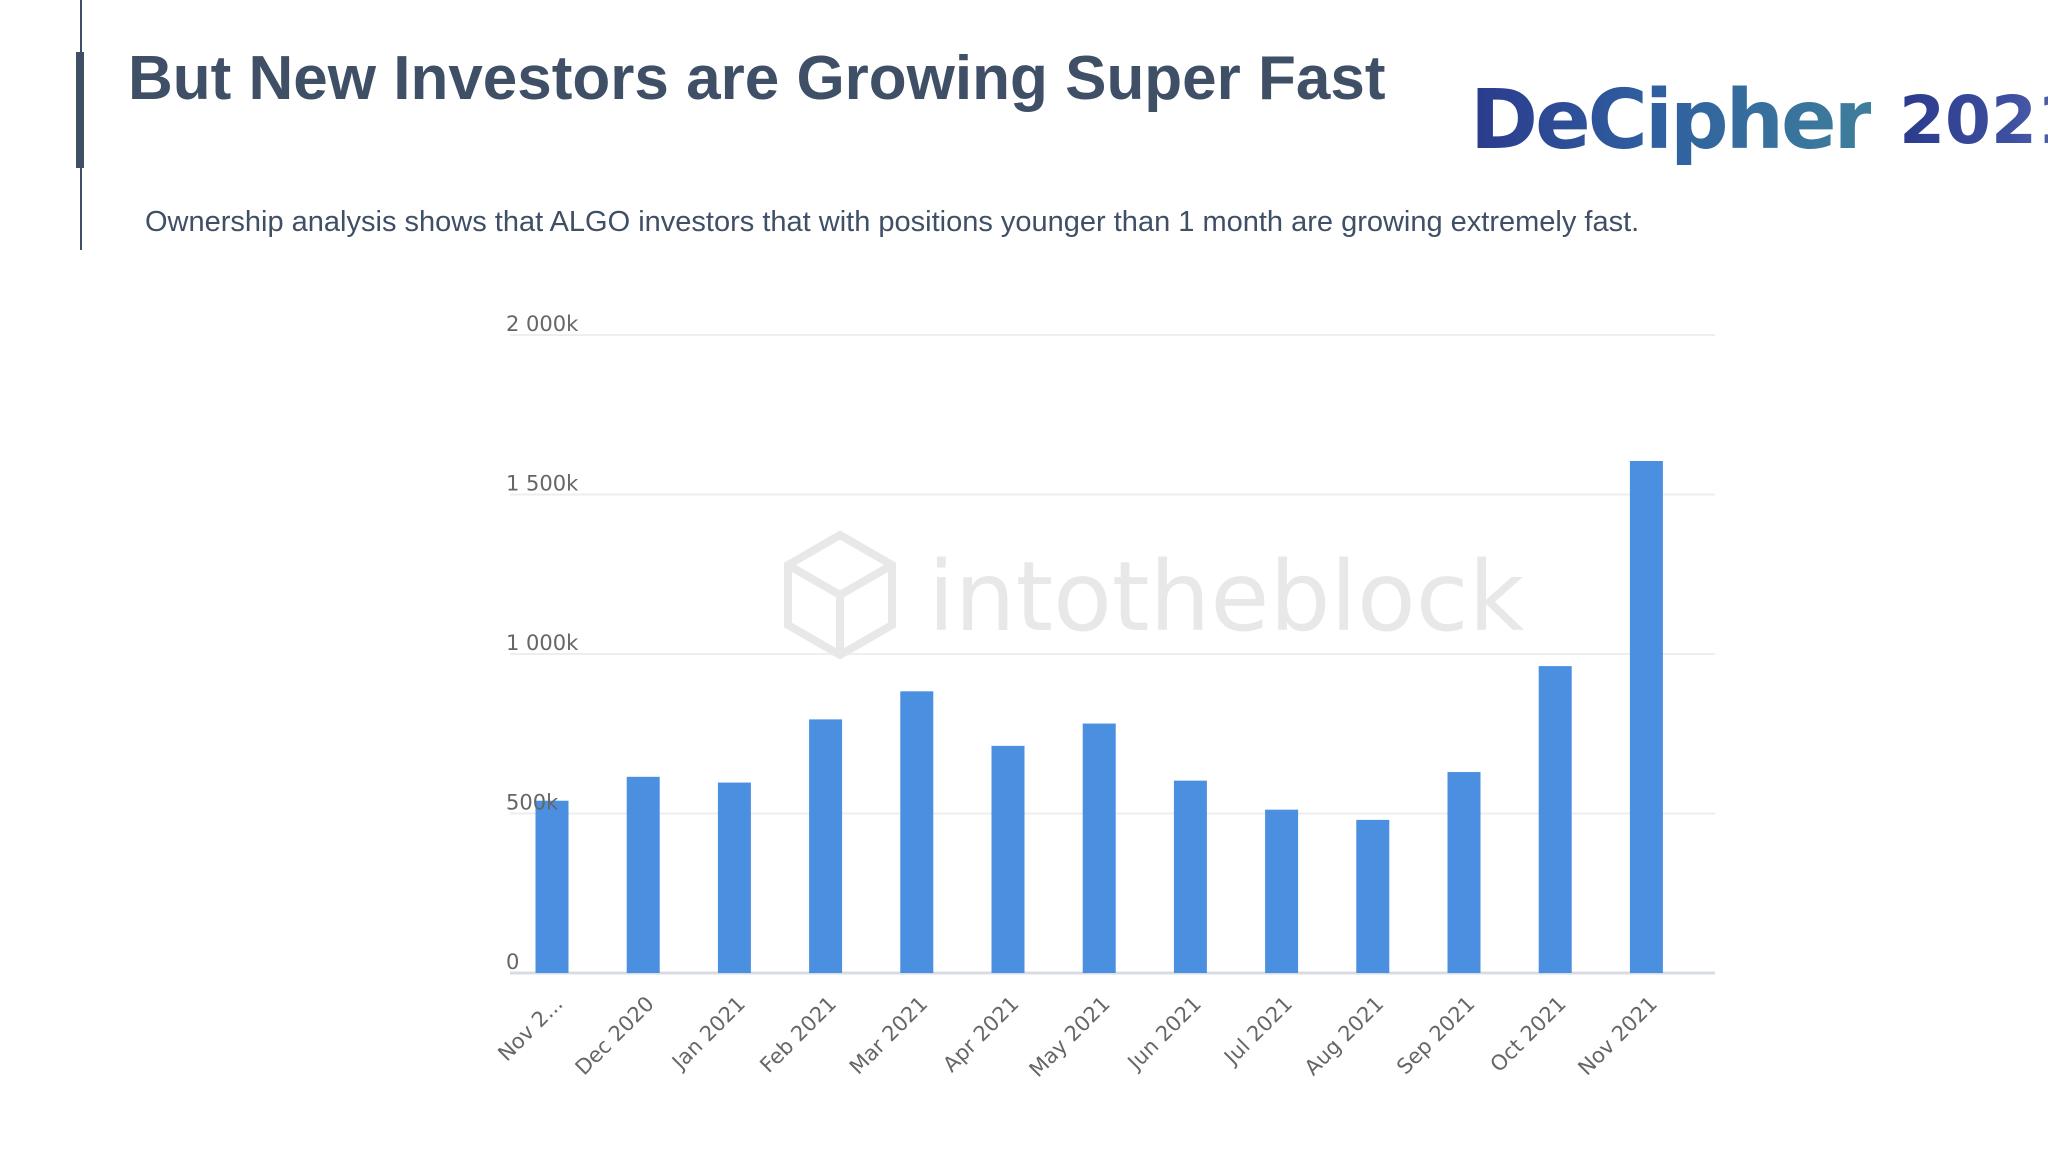 The width and height of the screenshot is (2048, 1152). Describe the element at coordinates (889, 1036) in the screenshot. I see `x-tick-label: Mar 2021` at that location.